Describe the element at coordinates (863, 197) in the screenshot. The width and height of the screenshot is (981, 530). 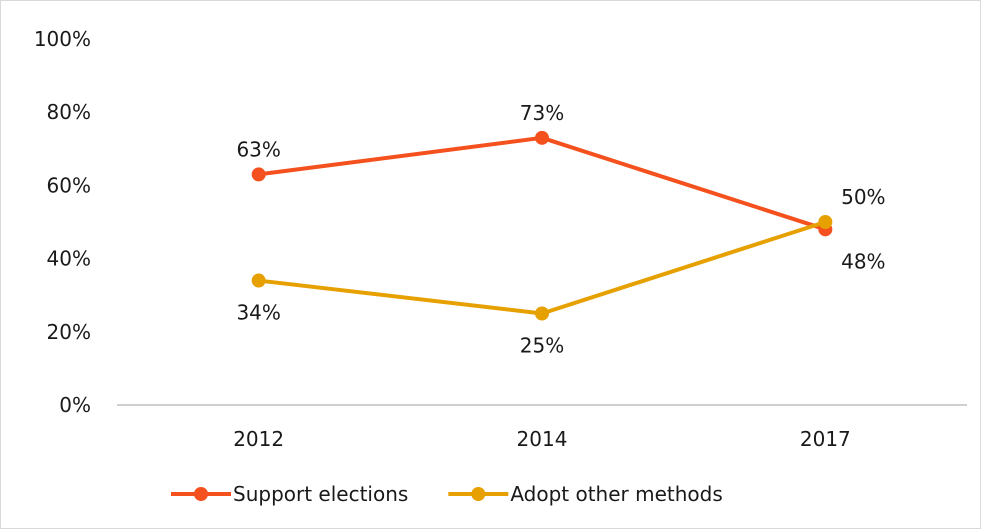
I see `data-label: 50%` at that location.